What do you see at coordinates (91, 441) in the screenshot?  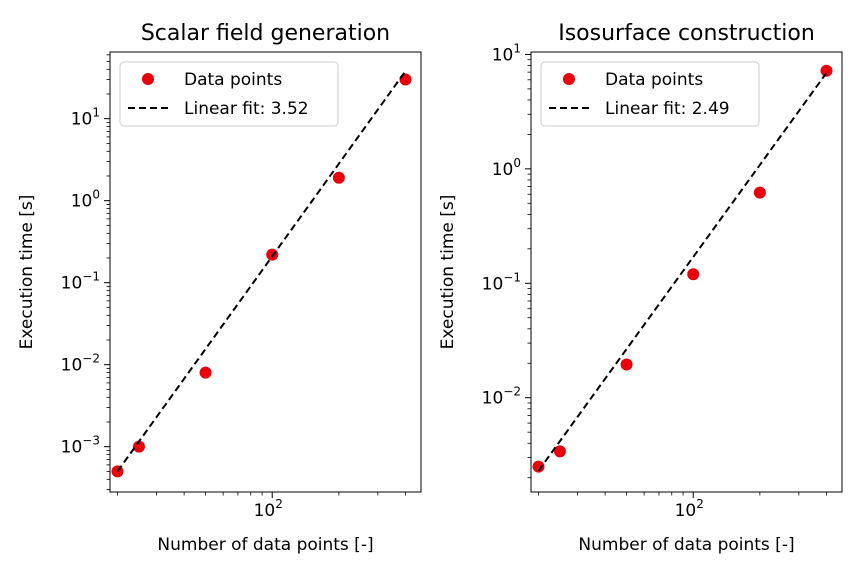 I see `tick-exponent: −3` at bounding box center [91, 441].